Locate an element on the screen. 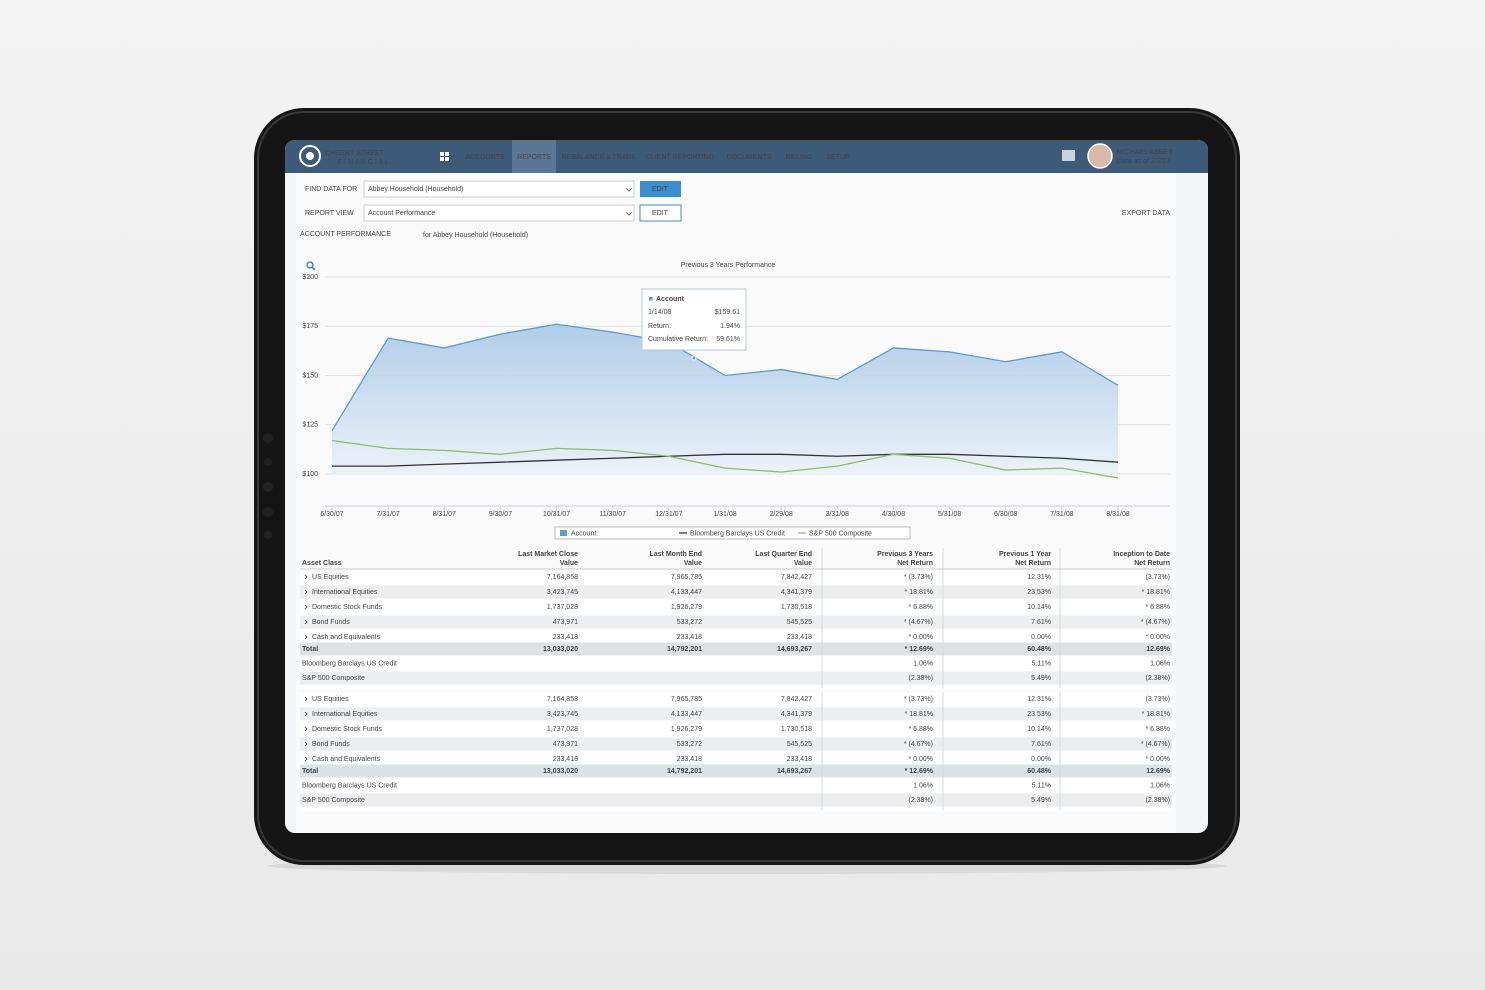 The image size is (1485, 990). export-link: EXPORT DATA is located at coordinates (1146, 213).